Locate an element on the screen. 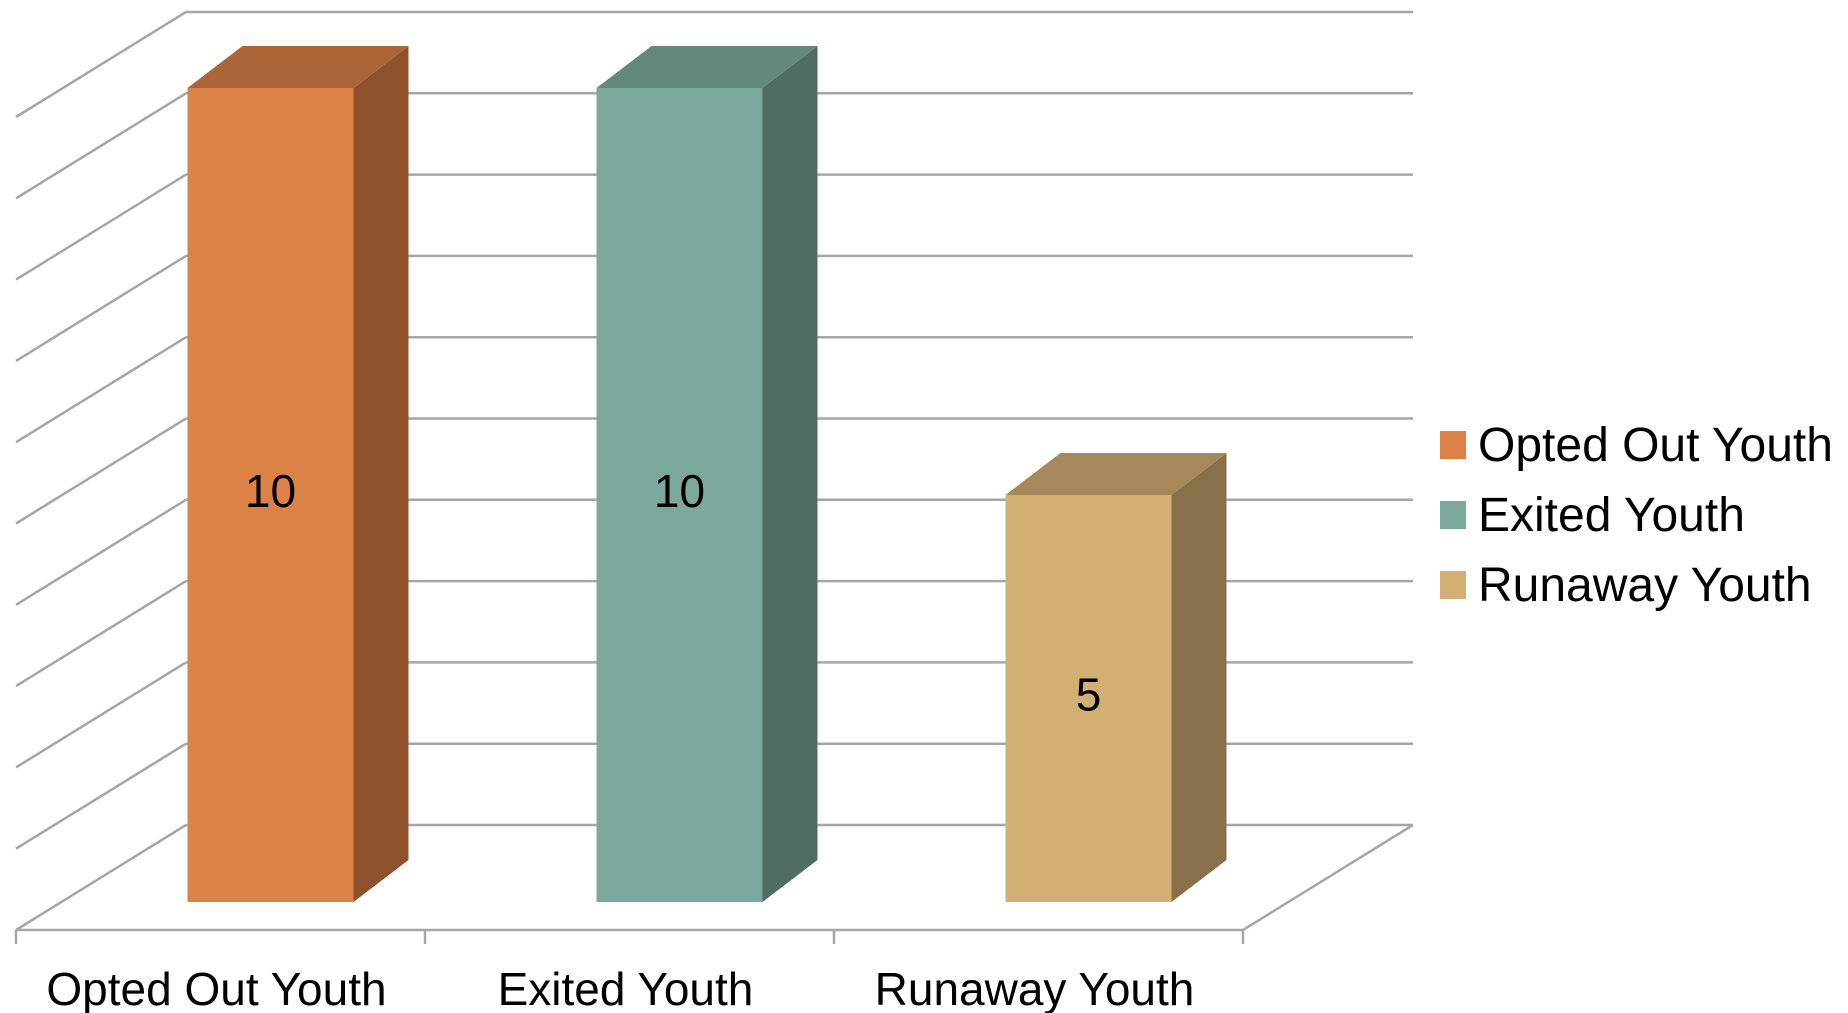 Image resolution: width=1848 pixels, height=1013 pixels. legend-label: Opted Out Youth is located at coordinates (1655, 445).